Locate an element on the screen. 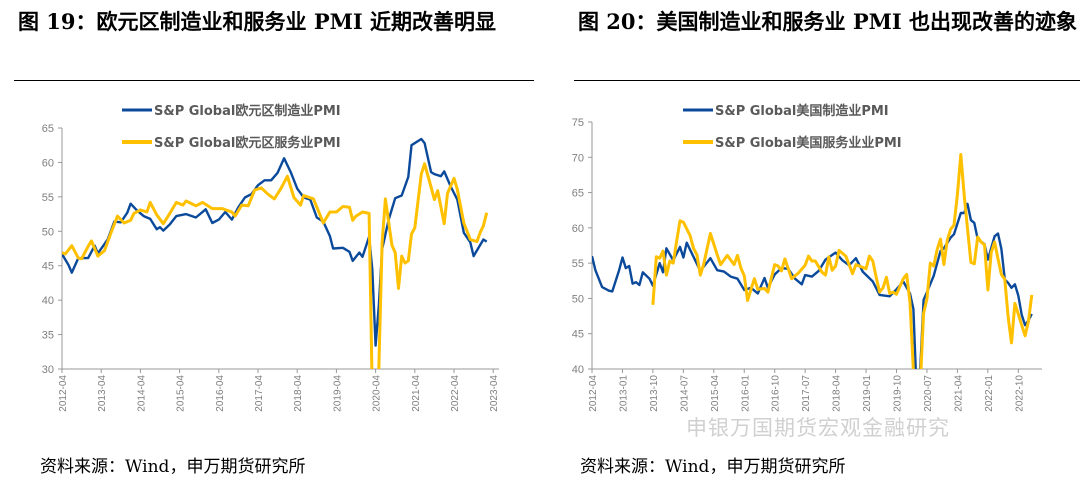  legend-label: S&P Global欧元区制造业PMI is located at coordinates (247, 111).